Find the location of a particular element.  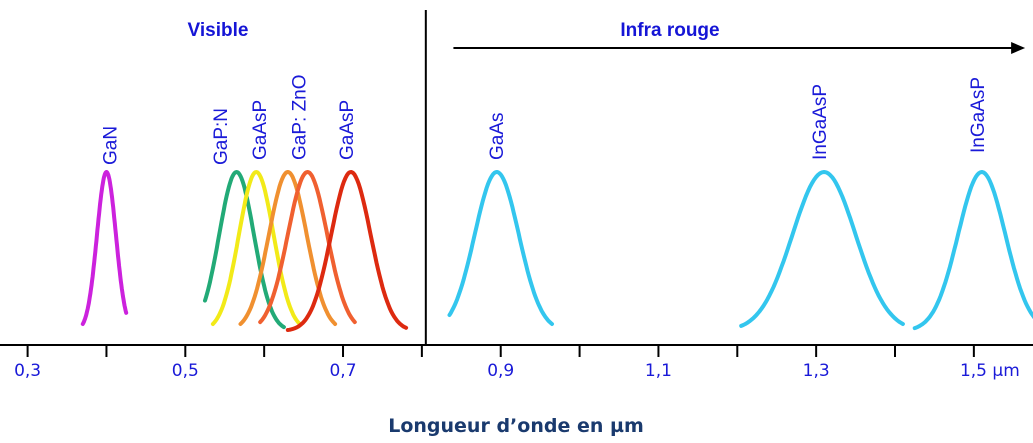

x-tick-label: 0,5 is located at coordinates (185, 371).